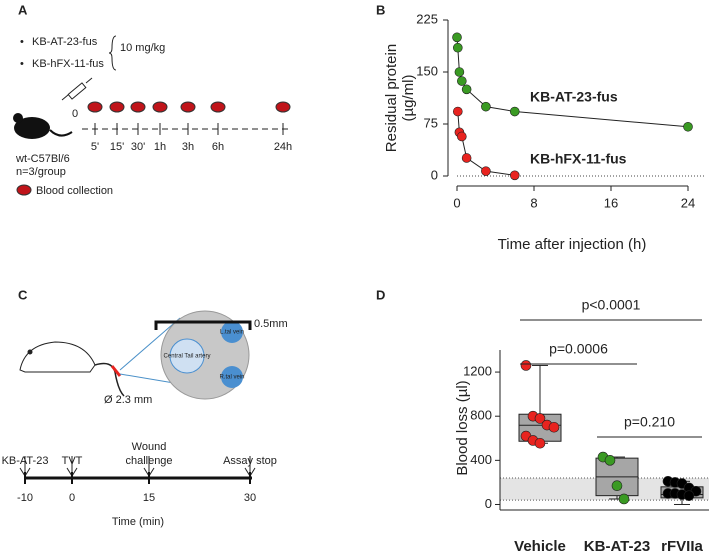 The height and width of the screenshot is (554, 709). I want to click on event-label: Wound, so click(149, 447).